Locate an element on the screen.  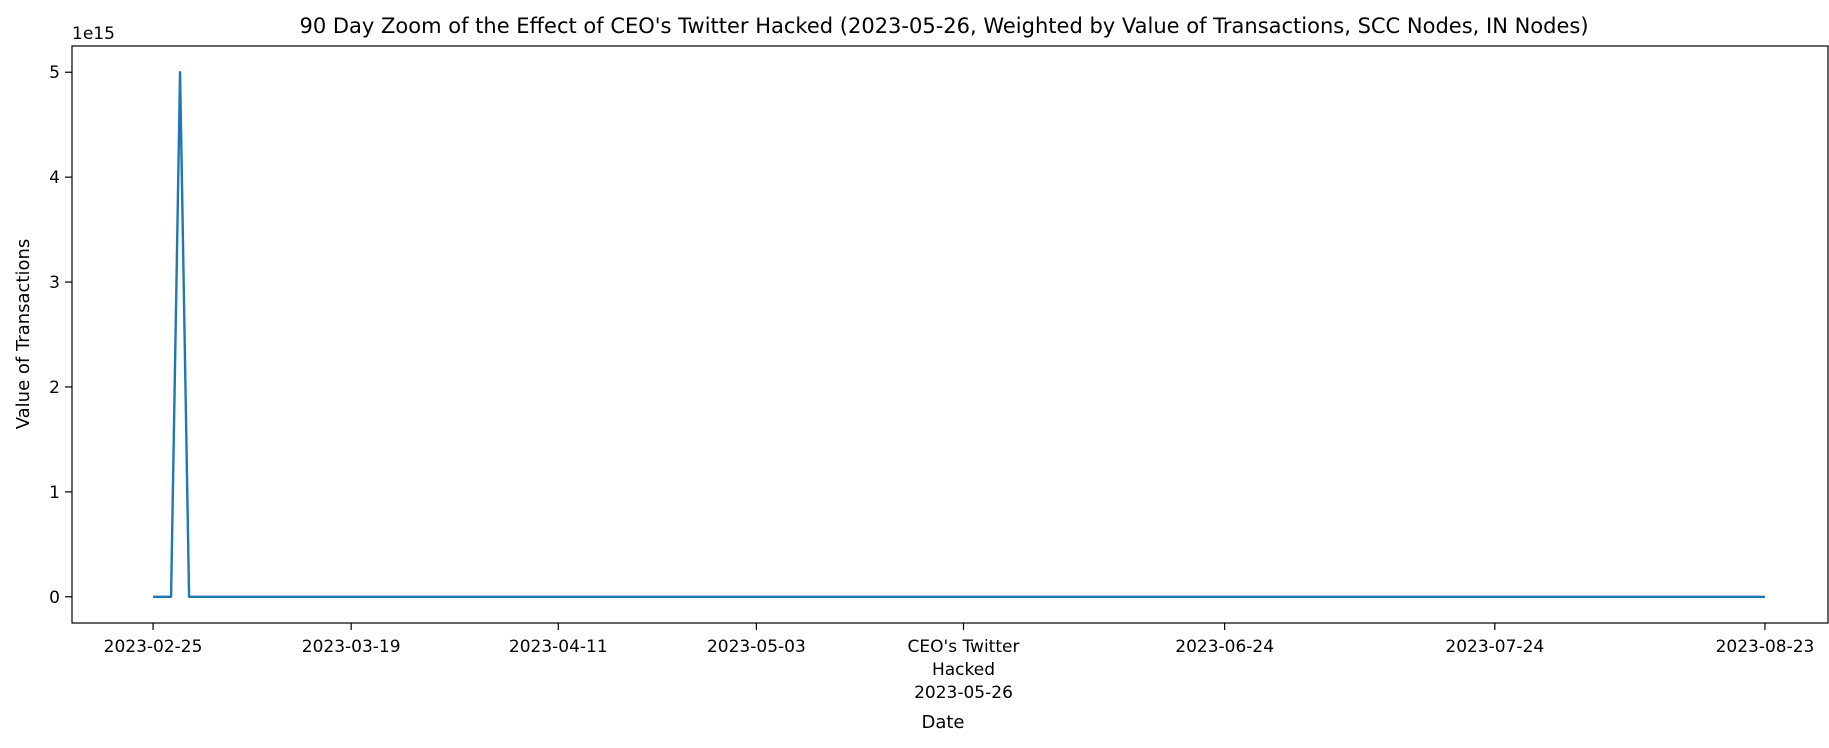
x-tick-label: 2023-02-25 is located at coordinates (153, 647).